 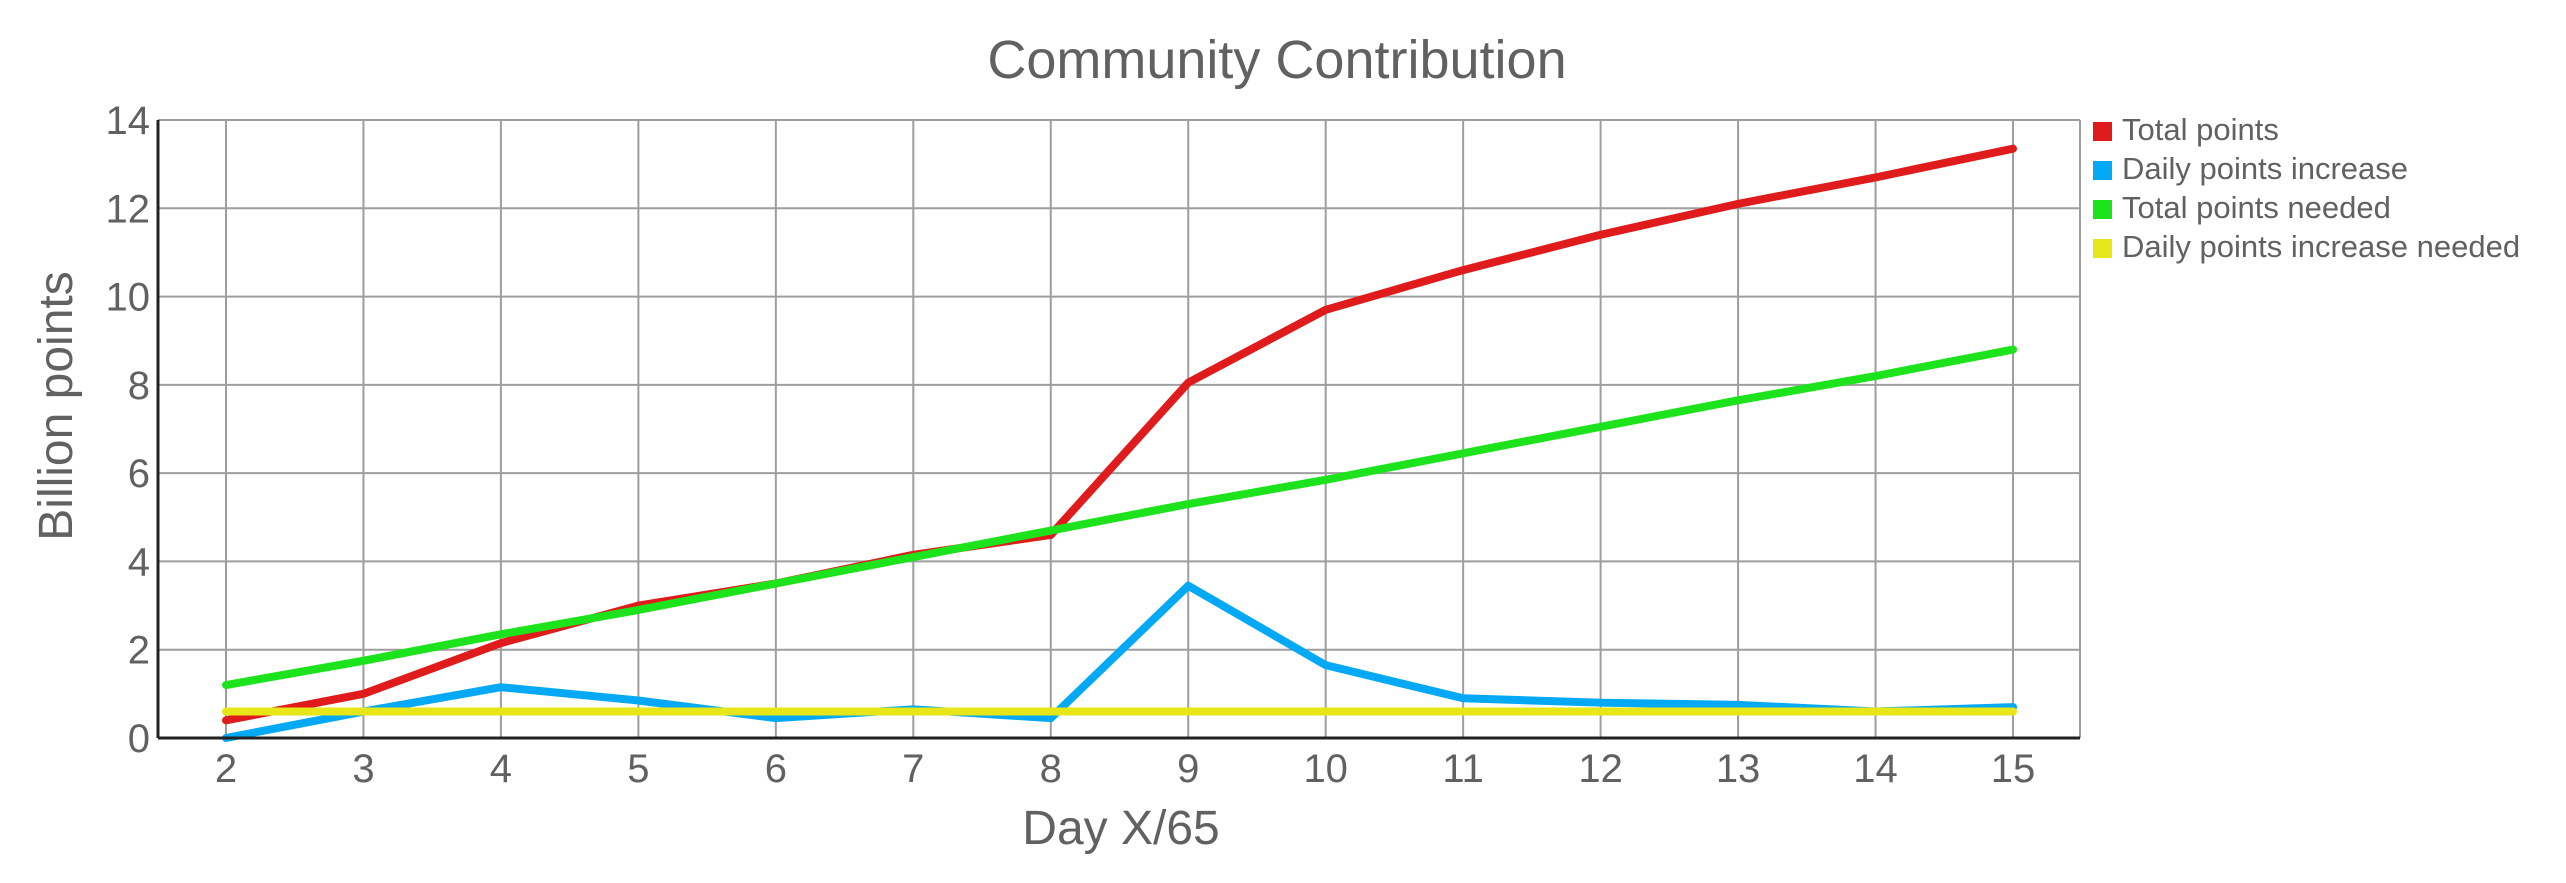 I want to click on legend-label: Daily points increase needed, so click(x=2321, y=246).